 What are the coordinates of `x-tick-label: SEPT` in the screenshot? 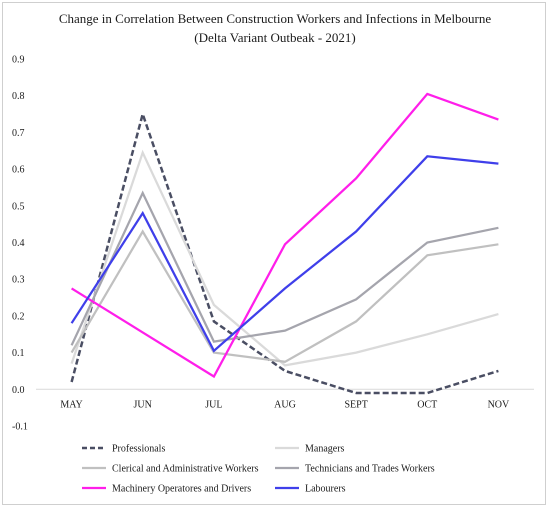 It's located at (355, 404).